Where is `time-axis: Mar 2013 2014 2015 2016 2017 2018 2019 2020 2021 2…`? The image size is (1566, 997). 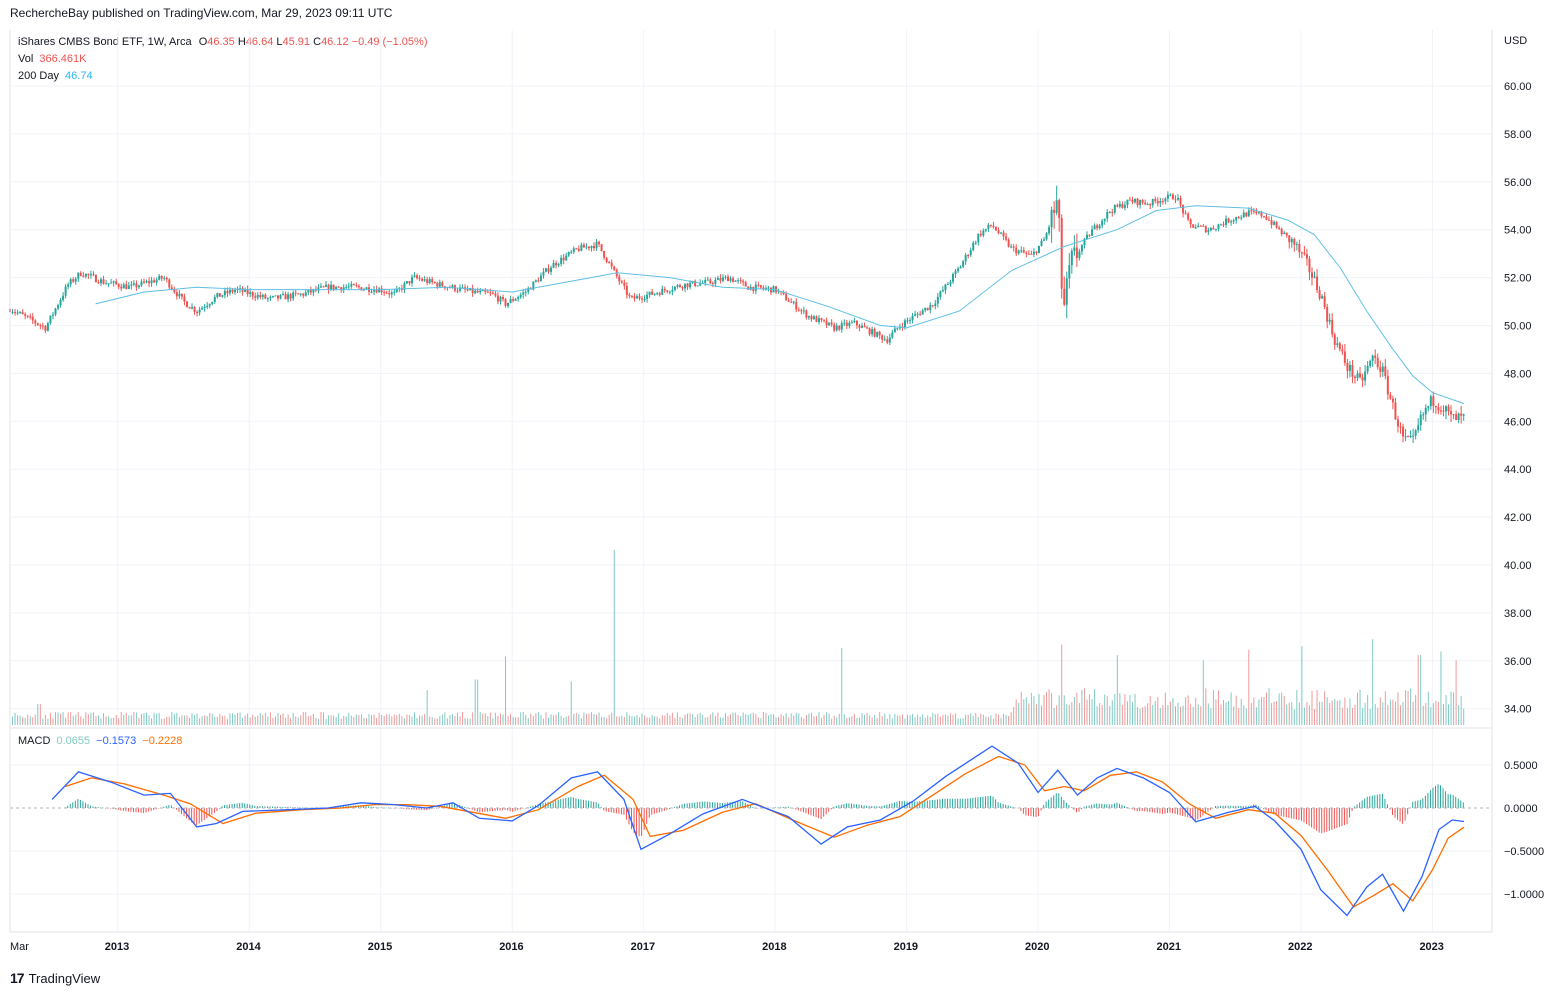
time-axis: Mar 2013 2014 2015 2016 2017 2018 2019 2020 2021 2… is located at coordinates (727, 947).